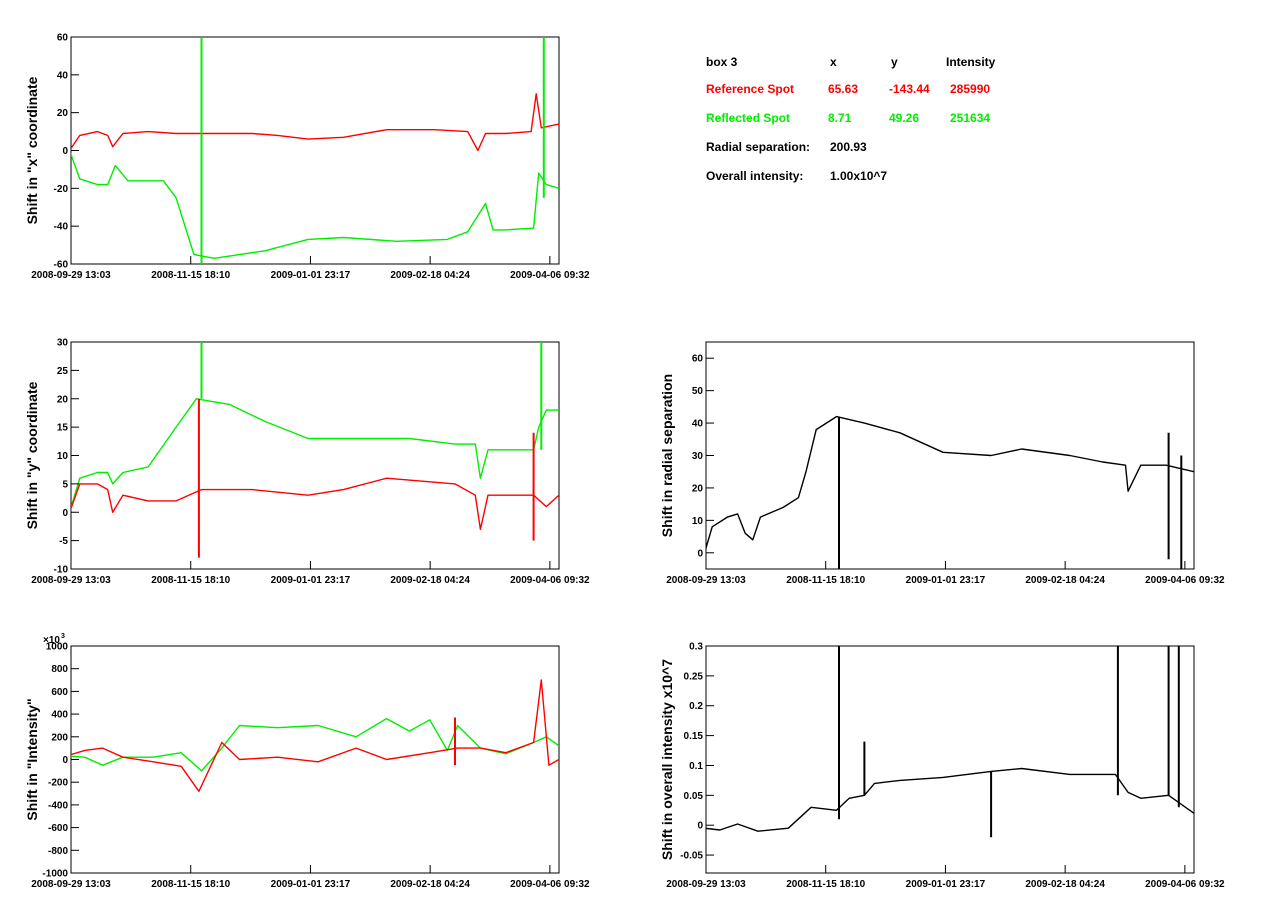 The width and height of the screenshot is (1268, 913). What do you see at coordinates (750, 89) in the screenshot?
I see `reference-spot-label: Reference Spot` at bounding box center [750, 89].